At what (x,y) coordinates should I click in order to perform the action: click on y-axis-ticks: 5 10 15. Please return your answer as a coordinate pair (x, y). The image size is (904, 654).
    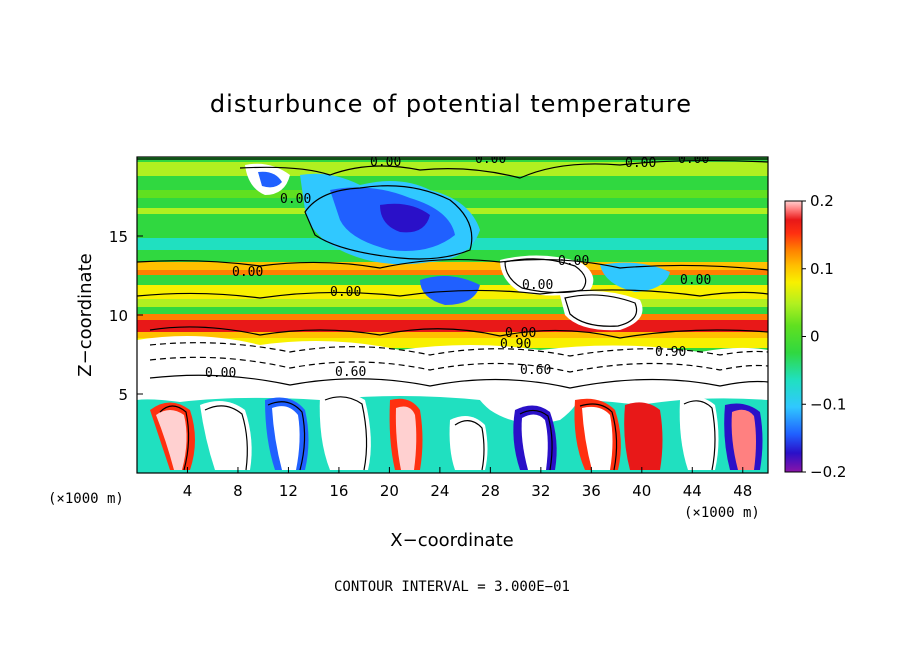
    Looking at the image, I should click on (126, 316).